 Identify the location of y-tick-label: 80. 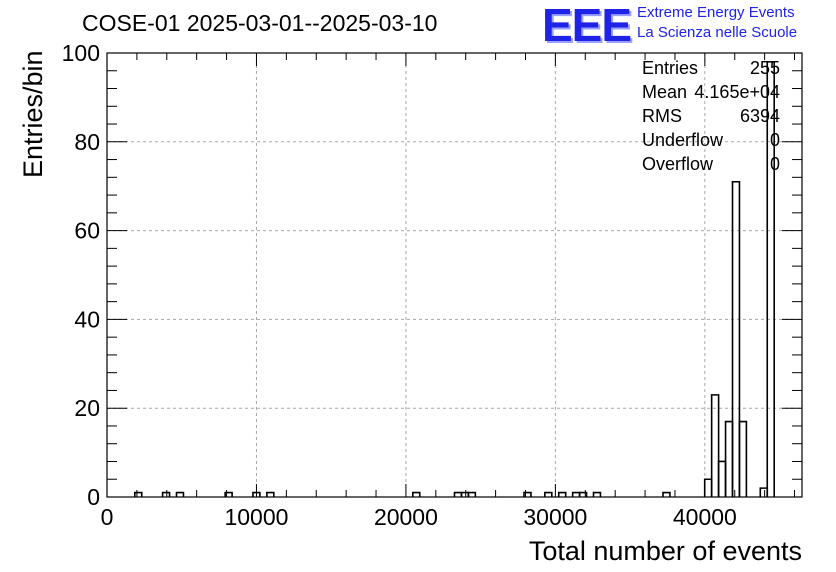
(87, 142).